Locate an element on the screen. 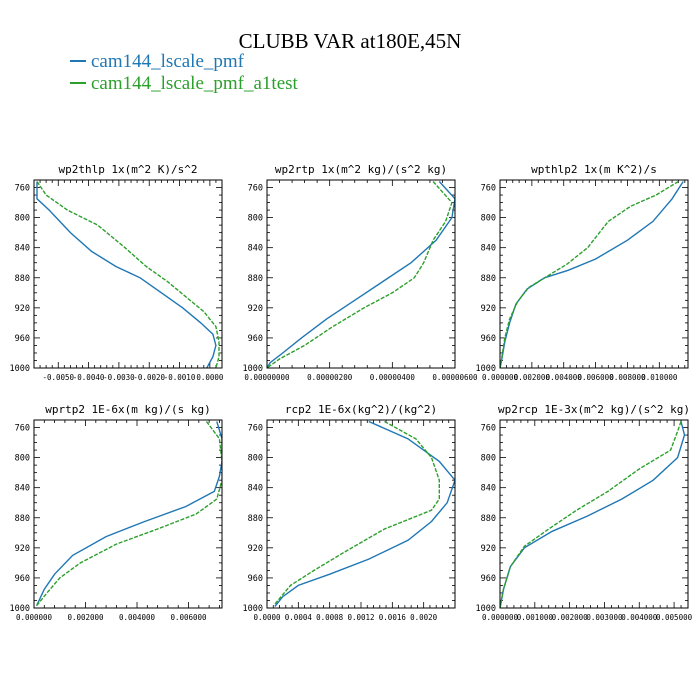 This screenshot has width=700, height=700. x-tick-label: -0.0020 is located at coordinates (149, 377).